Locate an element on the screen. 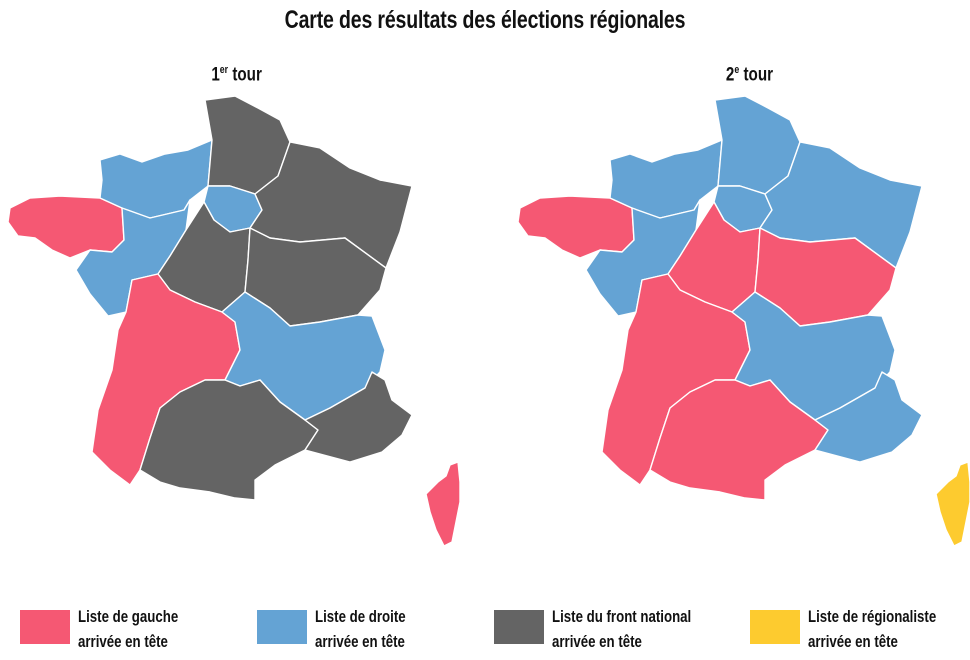 This screenshot has height=660, width=970. legend-line1: Liste de droite is located at coordinates (360, 616).